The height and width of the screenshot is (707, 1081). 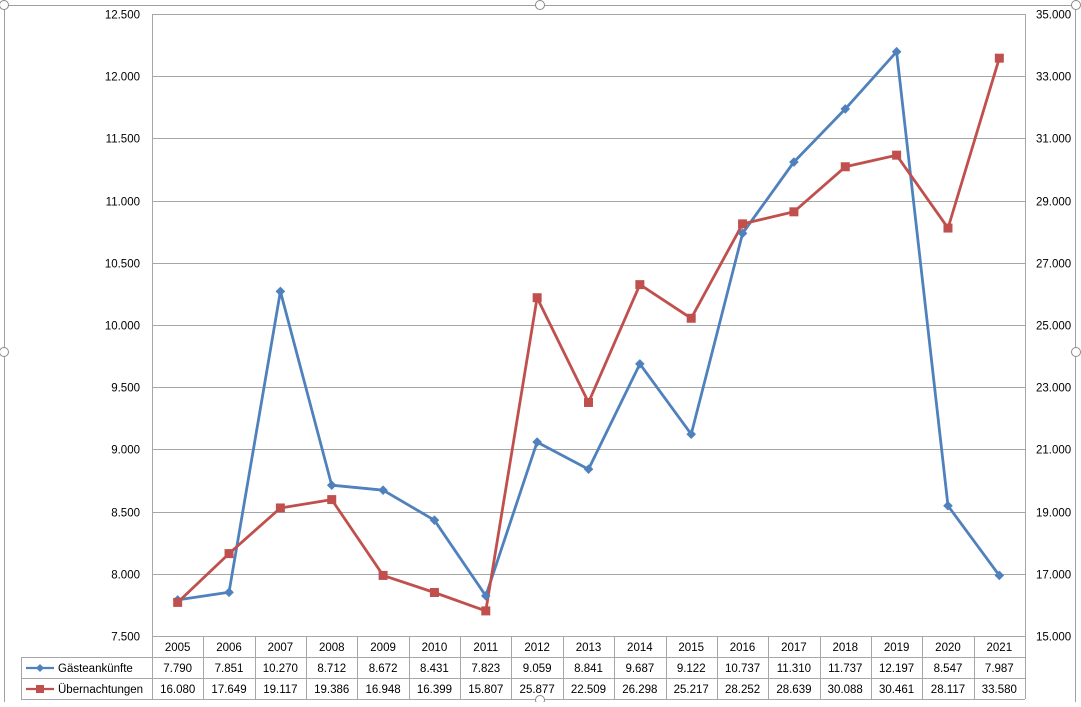 I want to click on y-left-tick-label: 12.500, so click(x=122, y=16).